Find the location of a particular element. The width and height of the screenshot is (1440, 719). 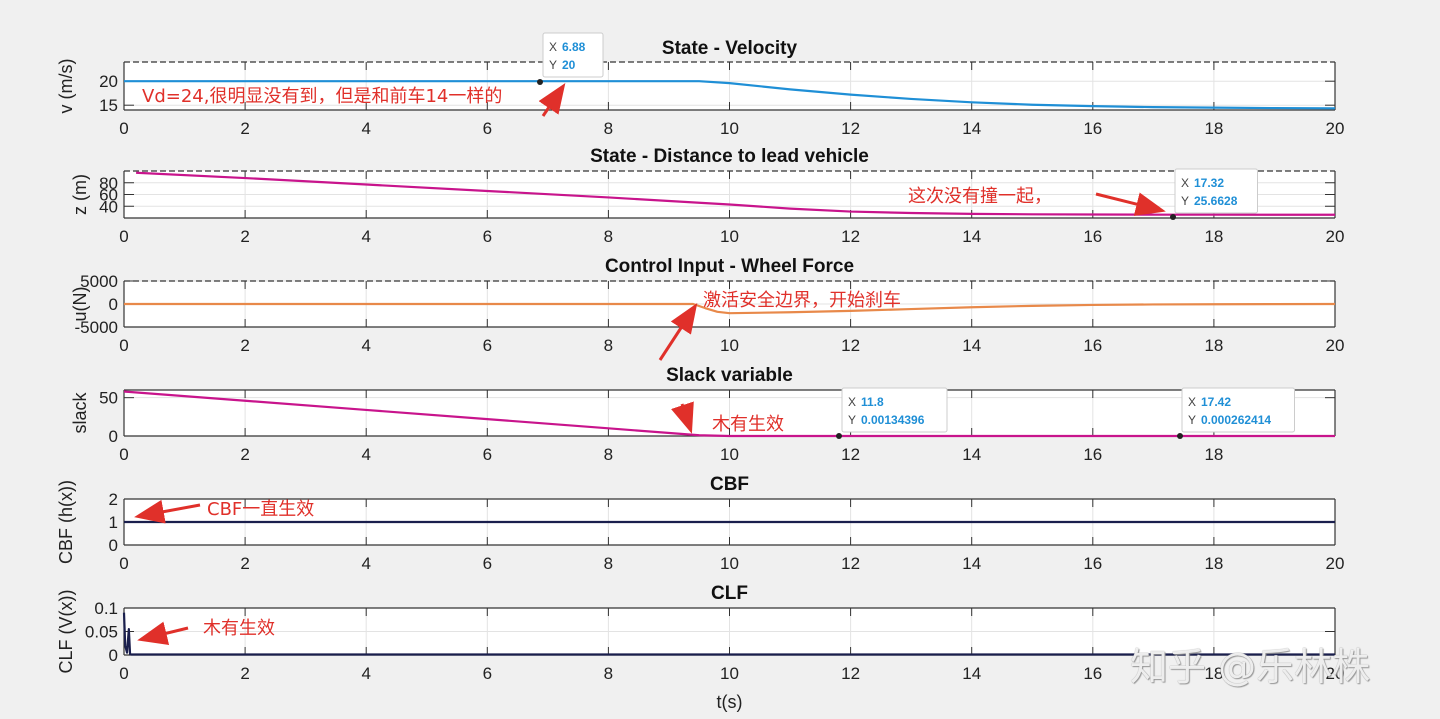

y-tick-label: 60 is located at coordinates (108, 195).